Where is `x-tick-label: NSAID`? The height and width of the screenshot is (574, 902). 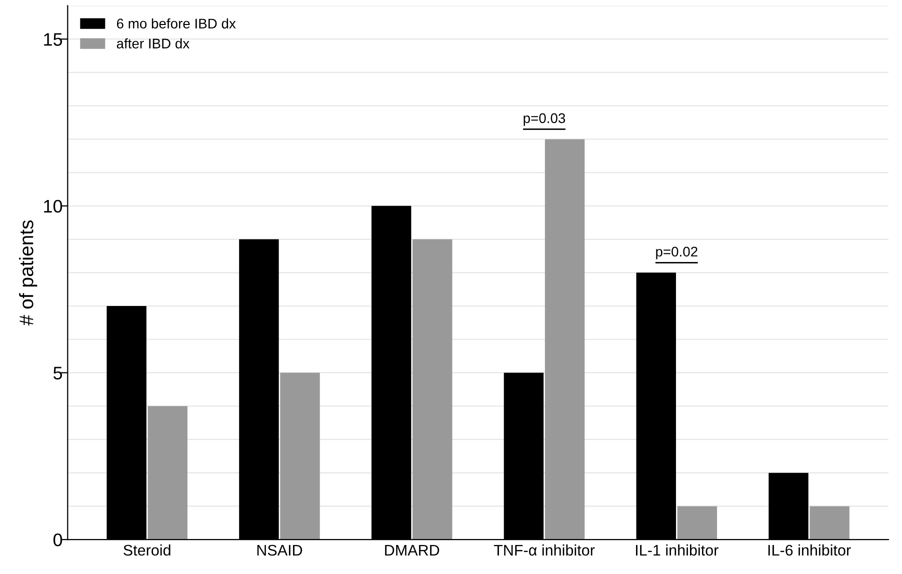
x-tick-label: NSAID is located at coordinates (279, 550).